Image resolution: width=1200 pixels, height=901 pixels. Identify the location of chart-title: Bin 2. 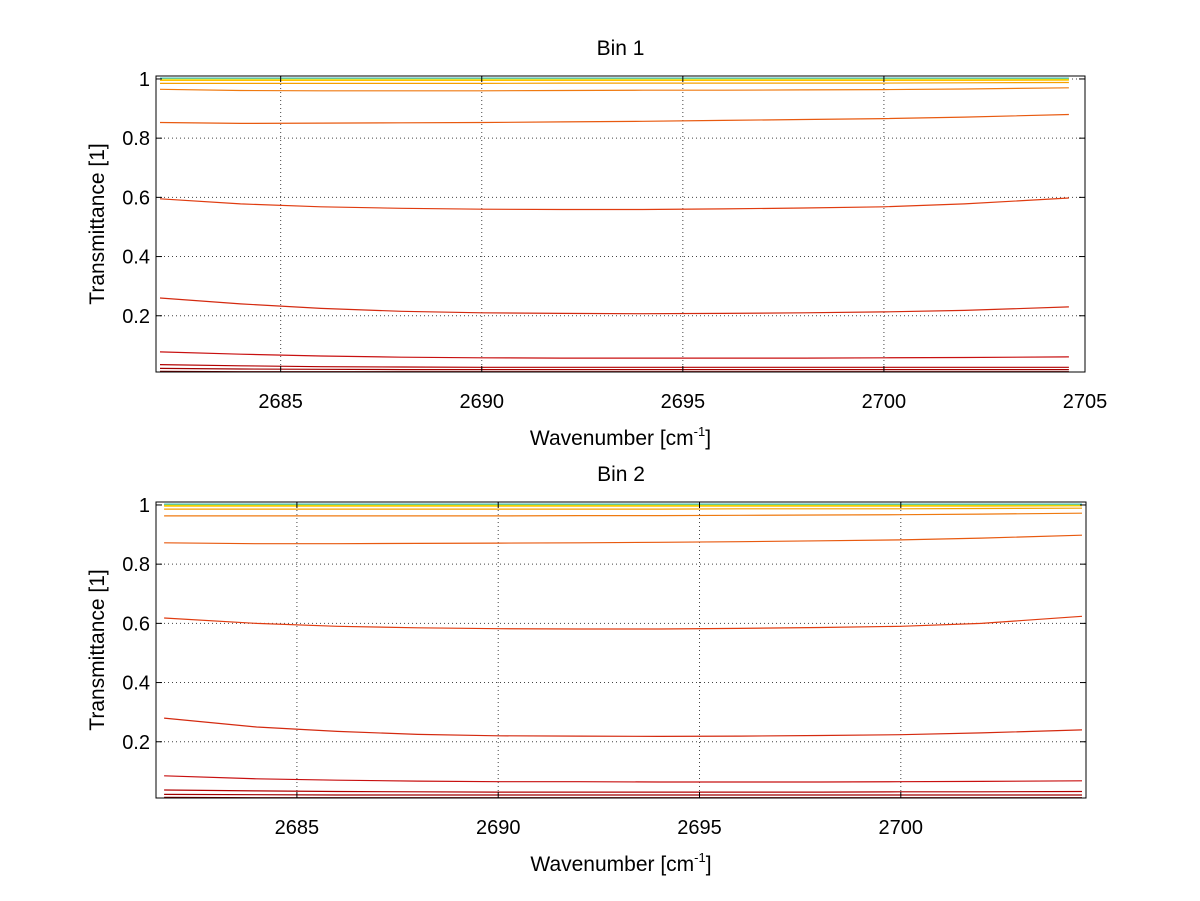
(621, 474).